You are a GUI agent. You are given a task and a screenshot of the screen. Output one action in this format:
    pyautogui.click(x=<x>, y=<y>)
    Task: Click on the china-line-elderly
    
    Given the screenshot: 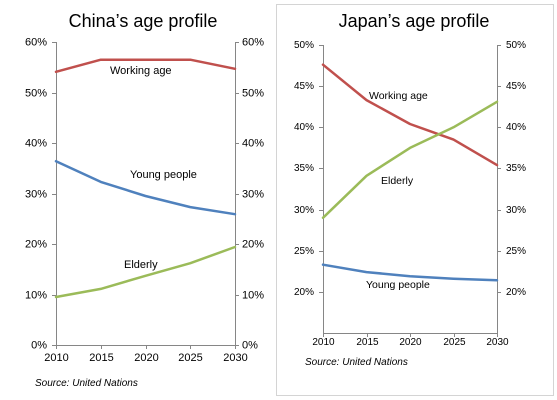 What is the action you would take?
    pyautogui.click(x=145, y=272)
    